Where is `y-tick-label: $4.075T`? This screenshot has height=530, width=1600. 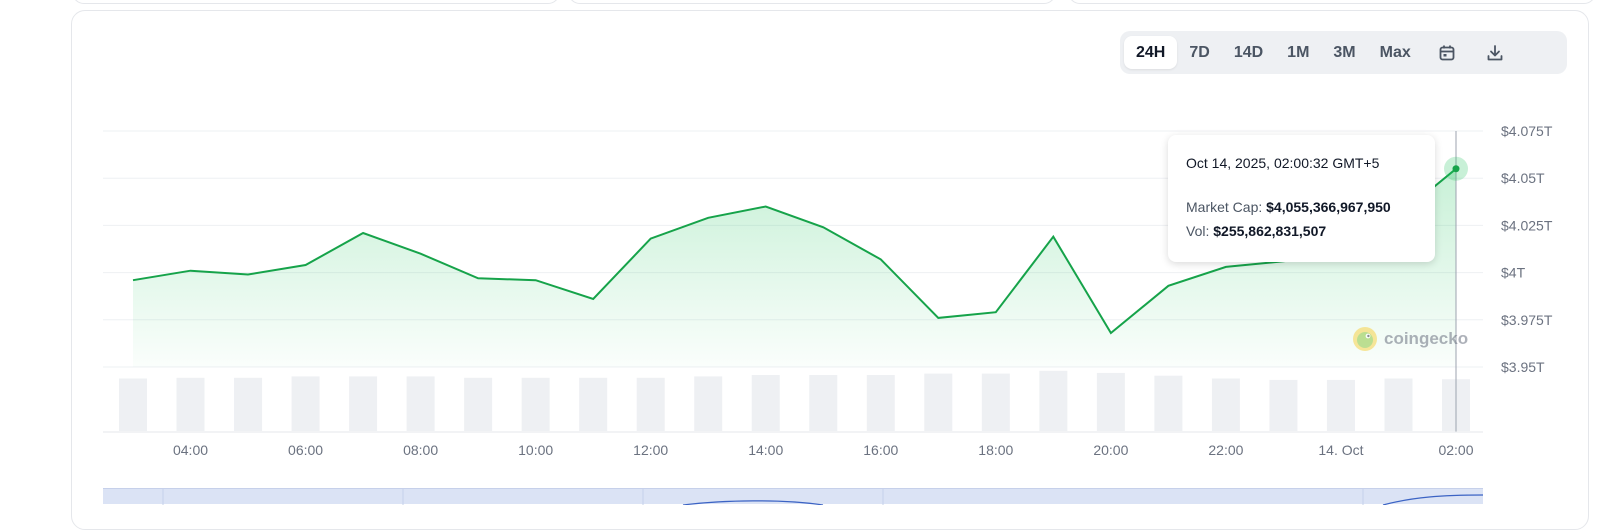
y-tick-label: $4.075T is located at coordinates (1527, 131).